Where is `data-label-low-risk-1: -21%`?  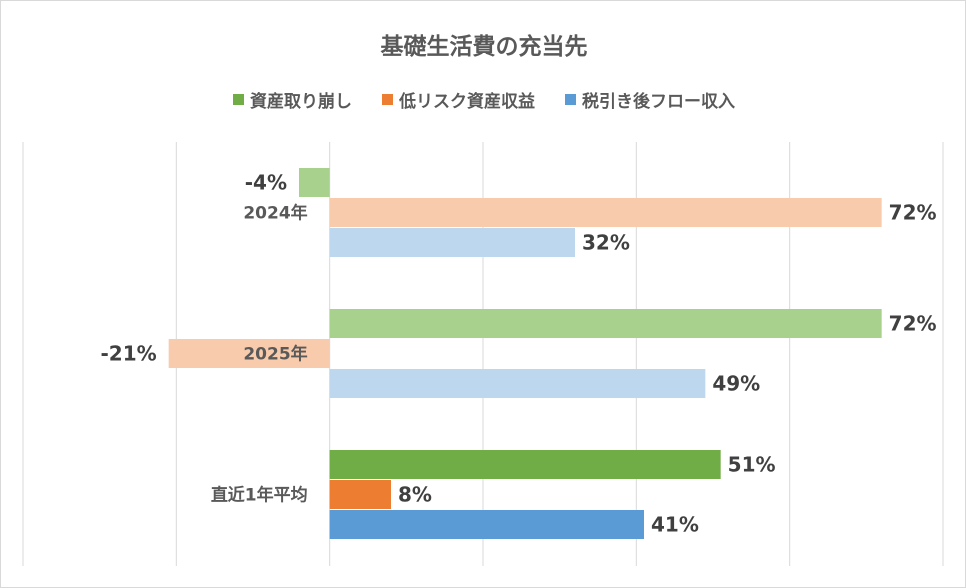 data-label-low-risk-1: -21% is located at coordinates (128, 354).